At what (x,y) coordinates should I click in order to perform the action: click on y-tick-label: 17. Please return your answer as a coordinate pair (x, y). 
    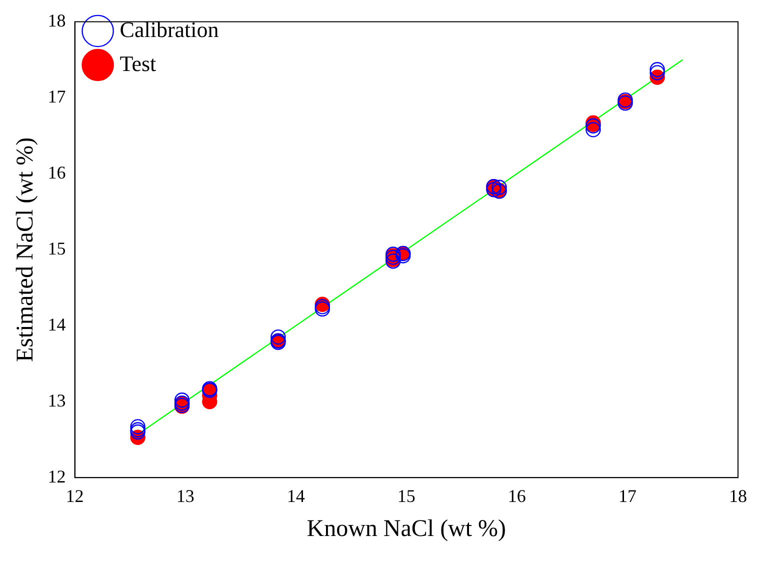
    Looking at the image, I should click on (57, 96).